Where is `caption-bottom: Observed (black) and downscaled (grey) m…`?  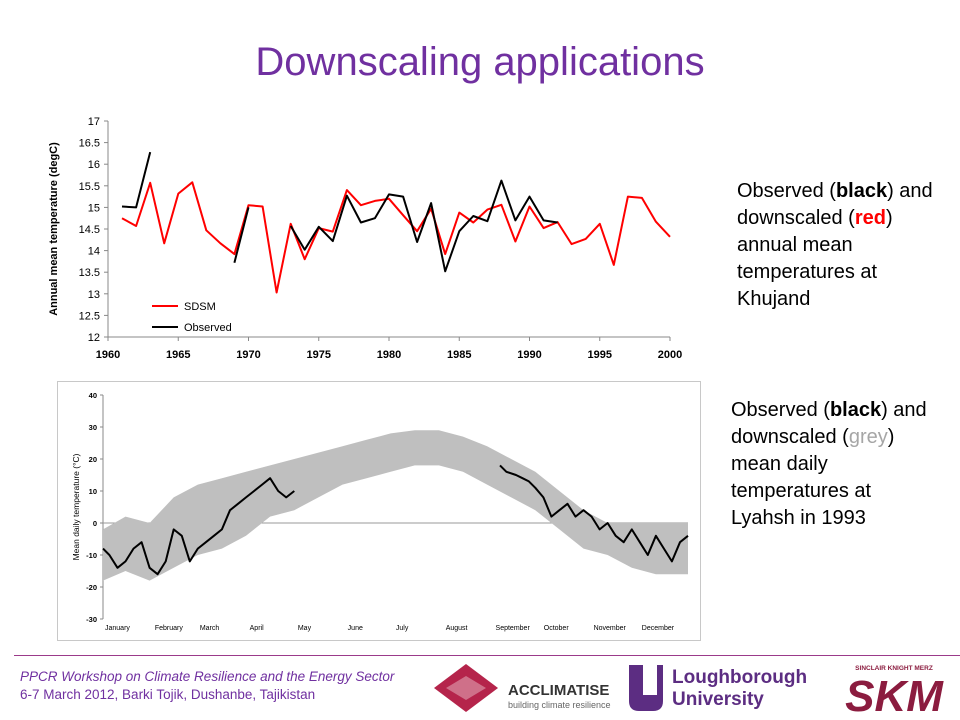 caption-bottom: Observed (black) and downscaled (grey) m… is located at coordinates (833, 464).